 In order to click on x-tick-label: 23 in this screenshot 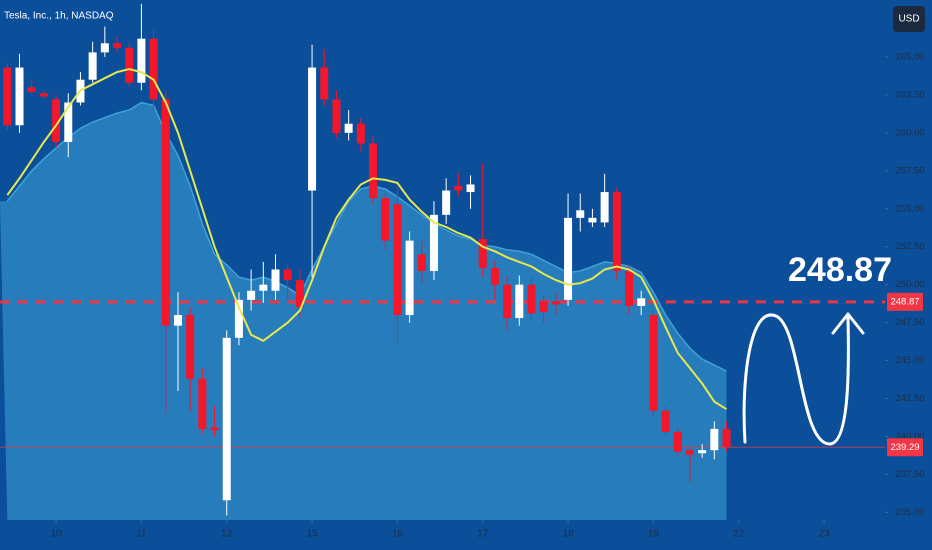, I will do `click(824, 534)`.